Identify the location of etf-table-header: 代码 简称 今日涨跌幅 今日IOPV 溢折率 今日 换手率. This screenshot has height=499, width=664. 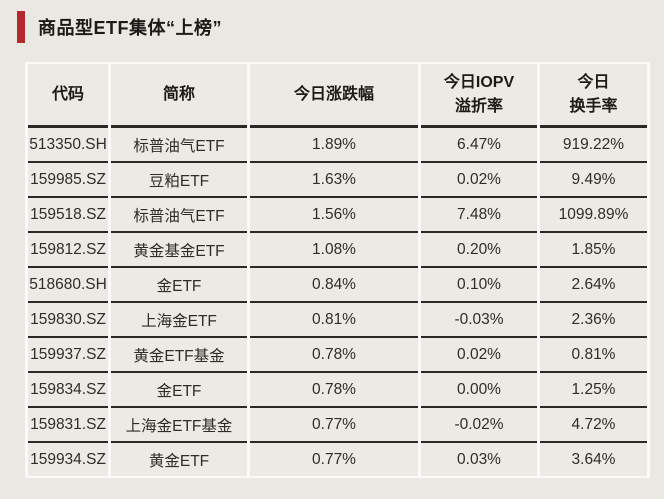
(337, 96).